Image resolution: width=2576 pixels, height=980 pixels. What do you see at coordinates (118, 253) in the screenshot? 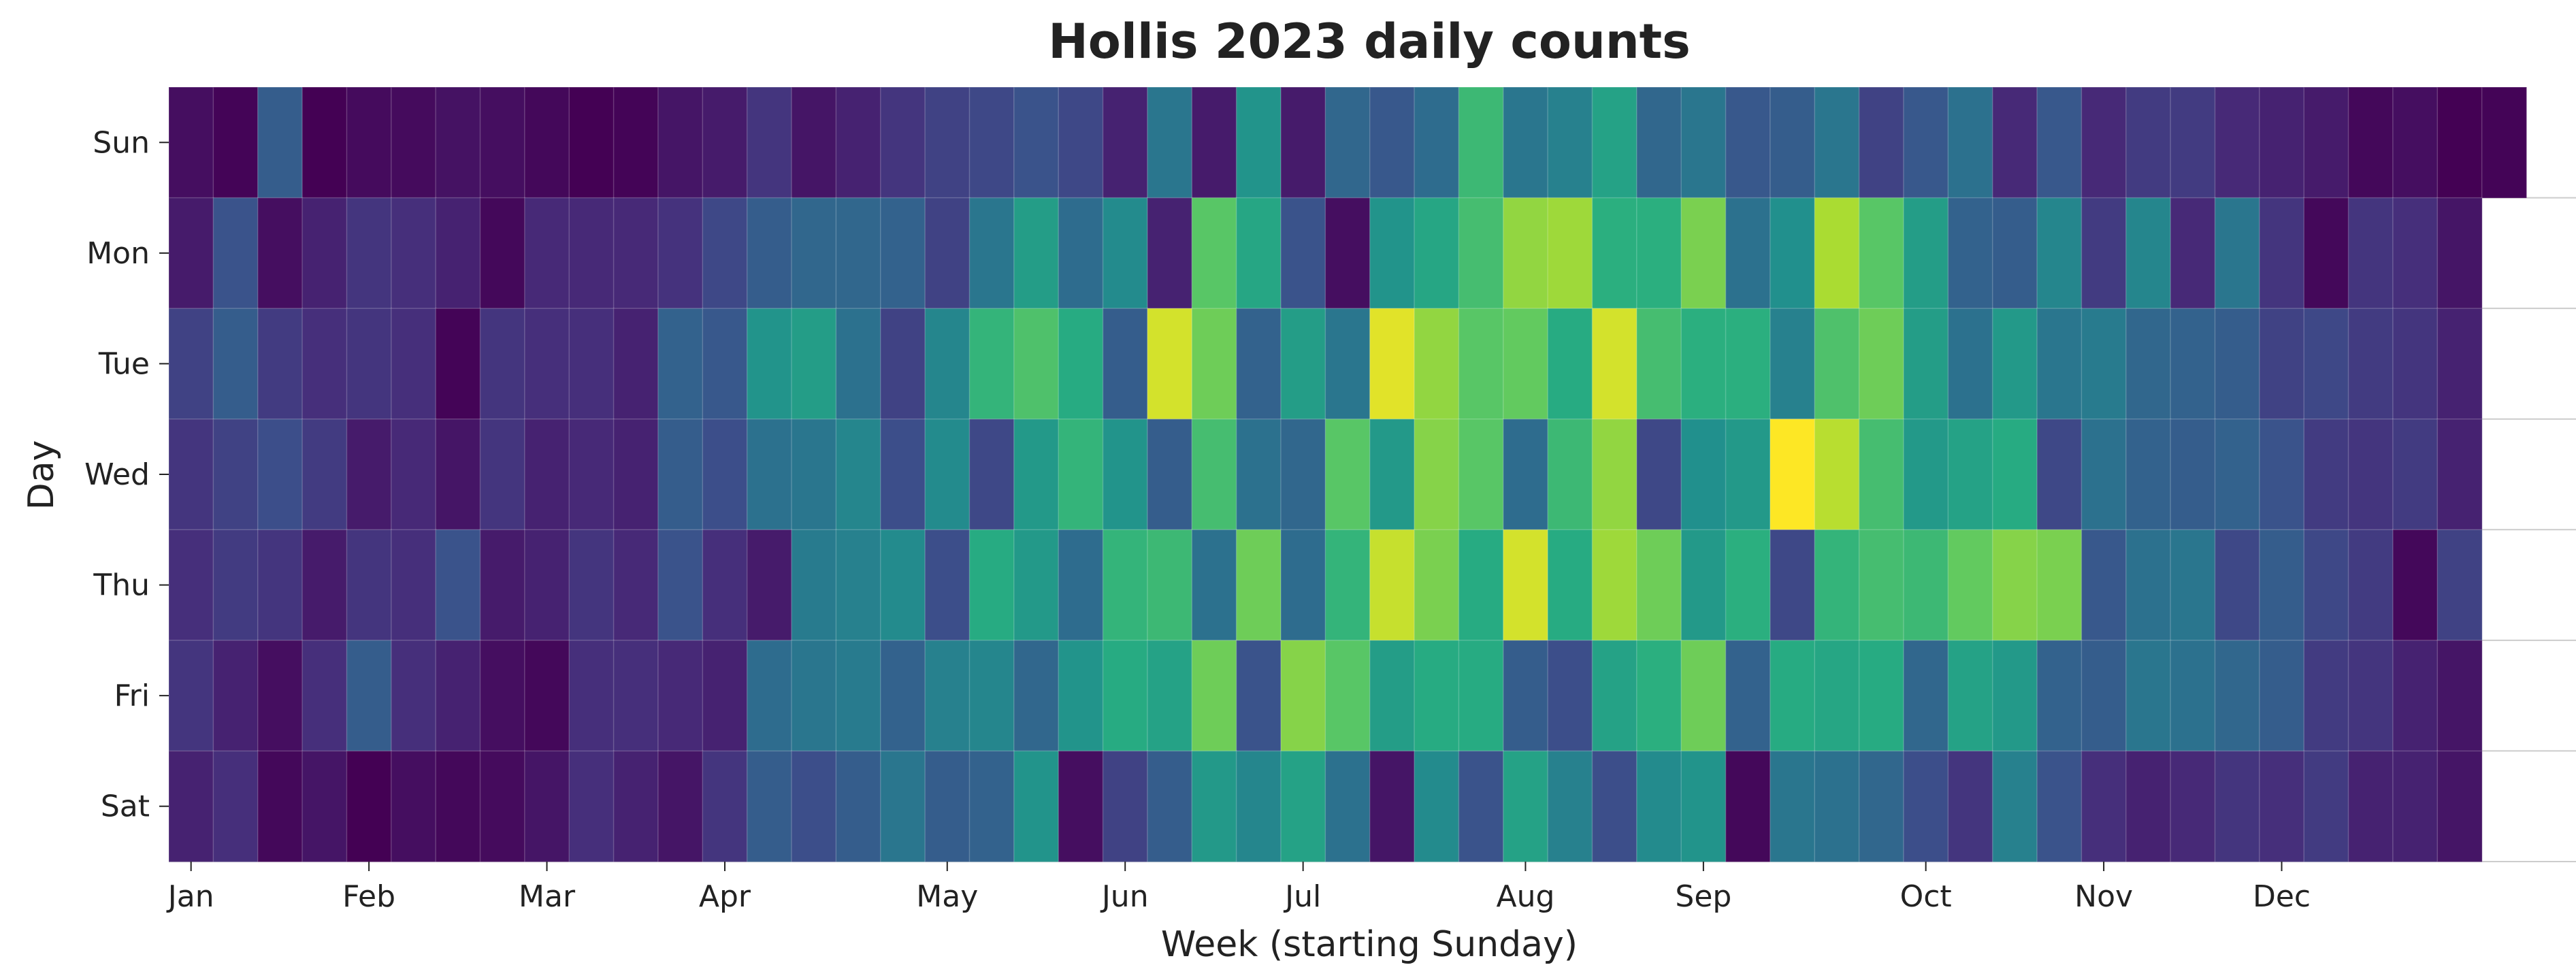
I see `y-tick-label: Mon` at bounding box center [118, 253].